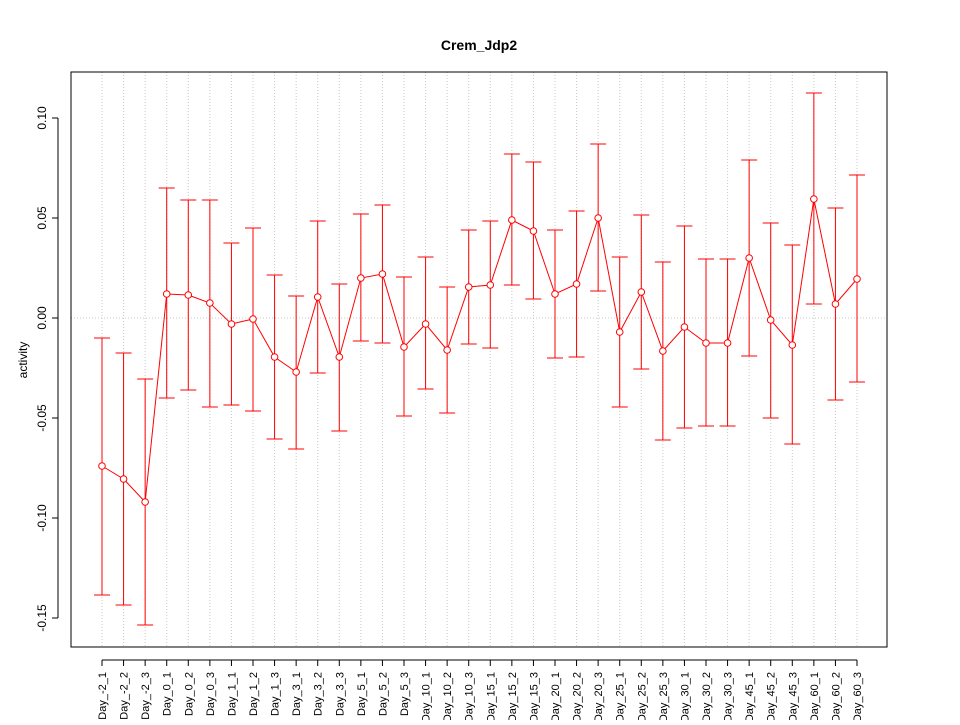  I want to click on x-tick-label: Day_20_3, so click(599, 696).